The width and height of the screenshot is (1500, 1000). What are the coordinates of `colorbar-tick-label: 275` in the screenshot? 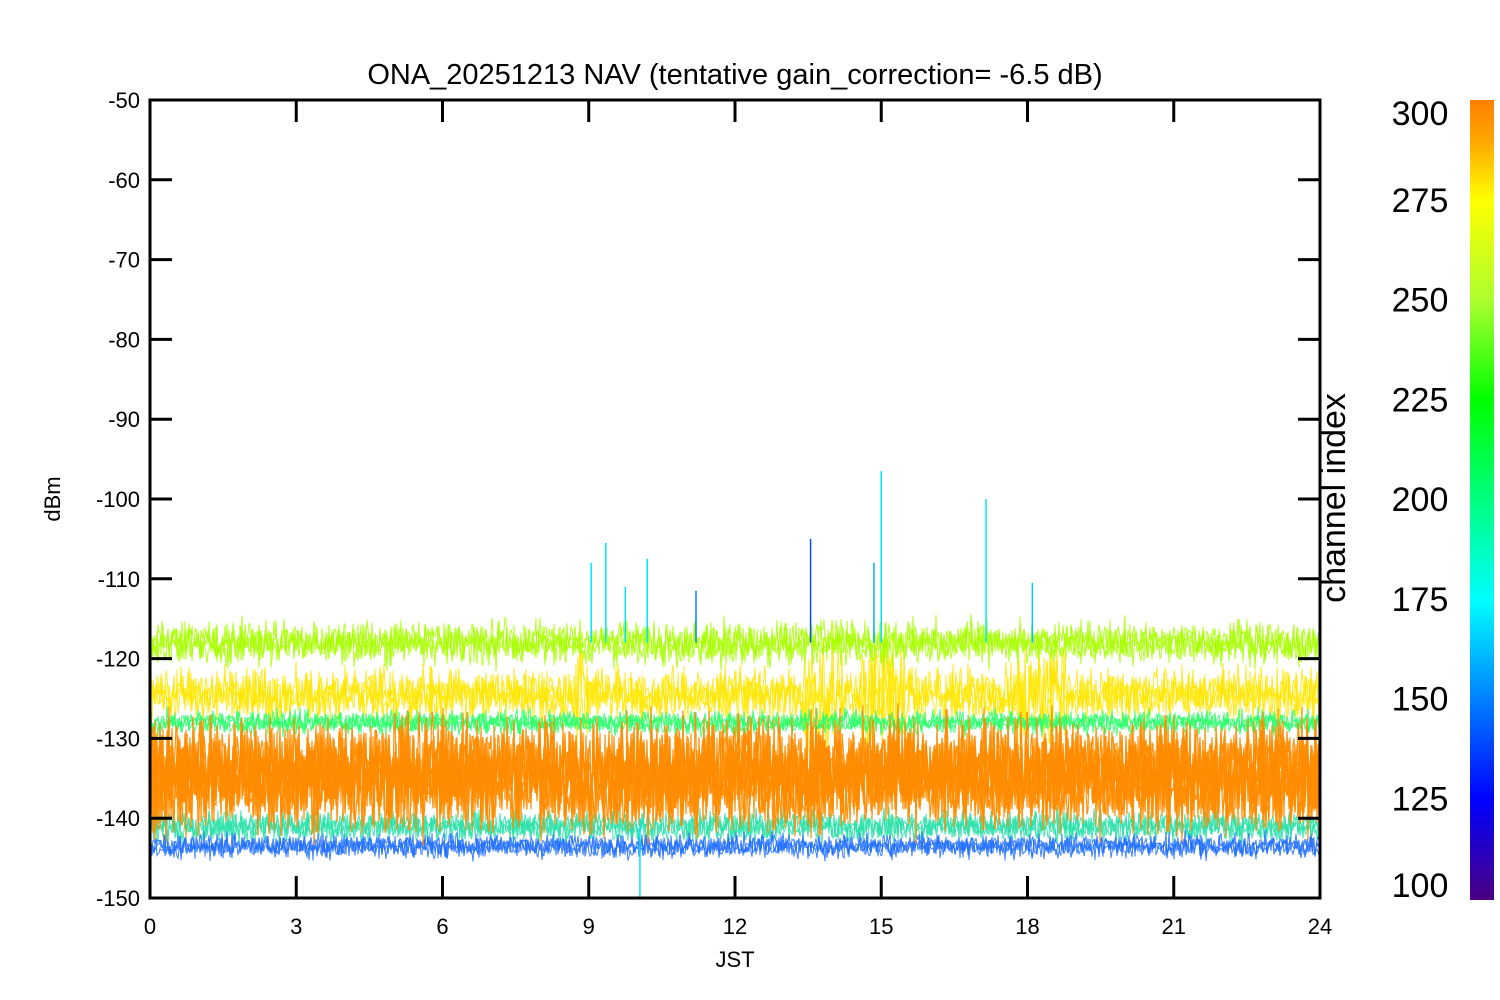 It's located at (1420, 201).